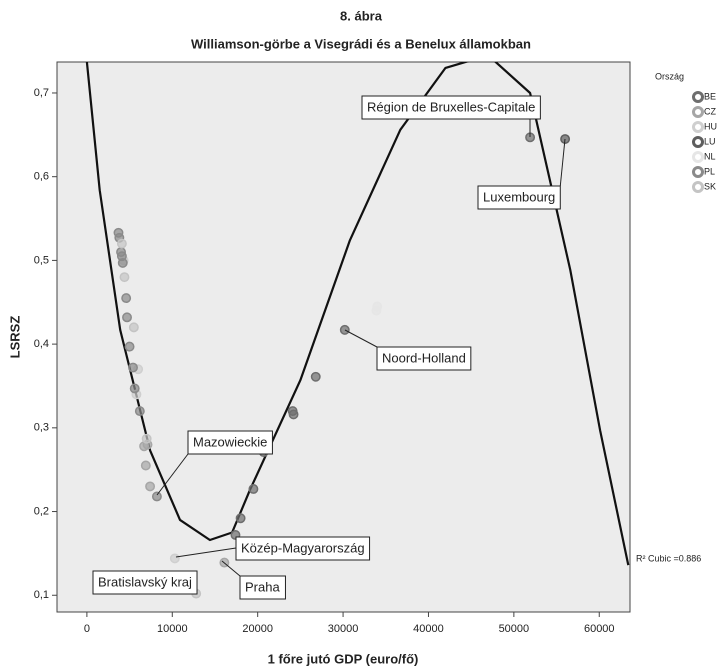  What do you see at coordinates (710, 126) in the screenshot?
I see `legend-label: HU` at bounding box center [710, 126].